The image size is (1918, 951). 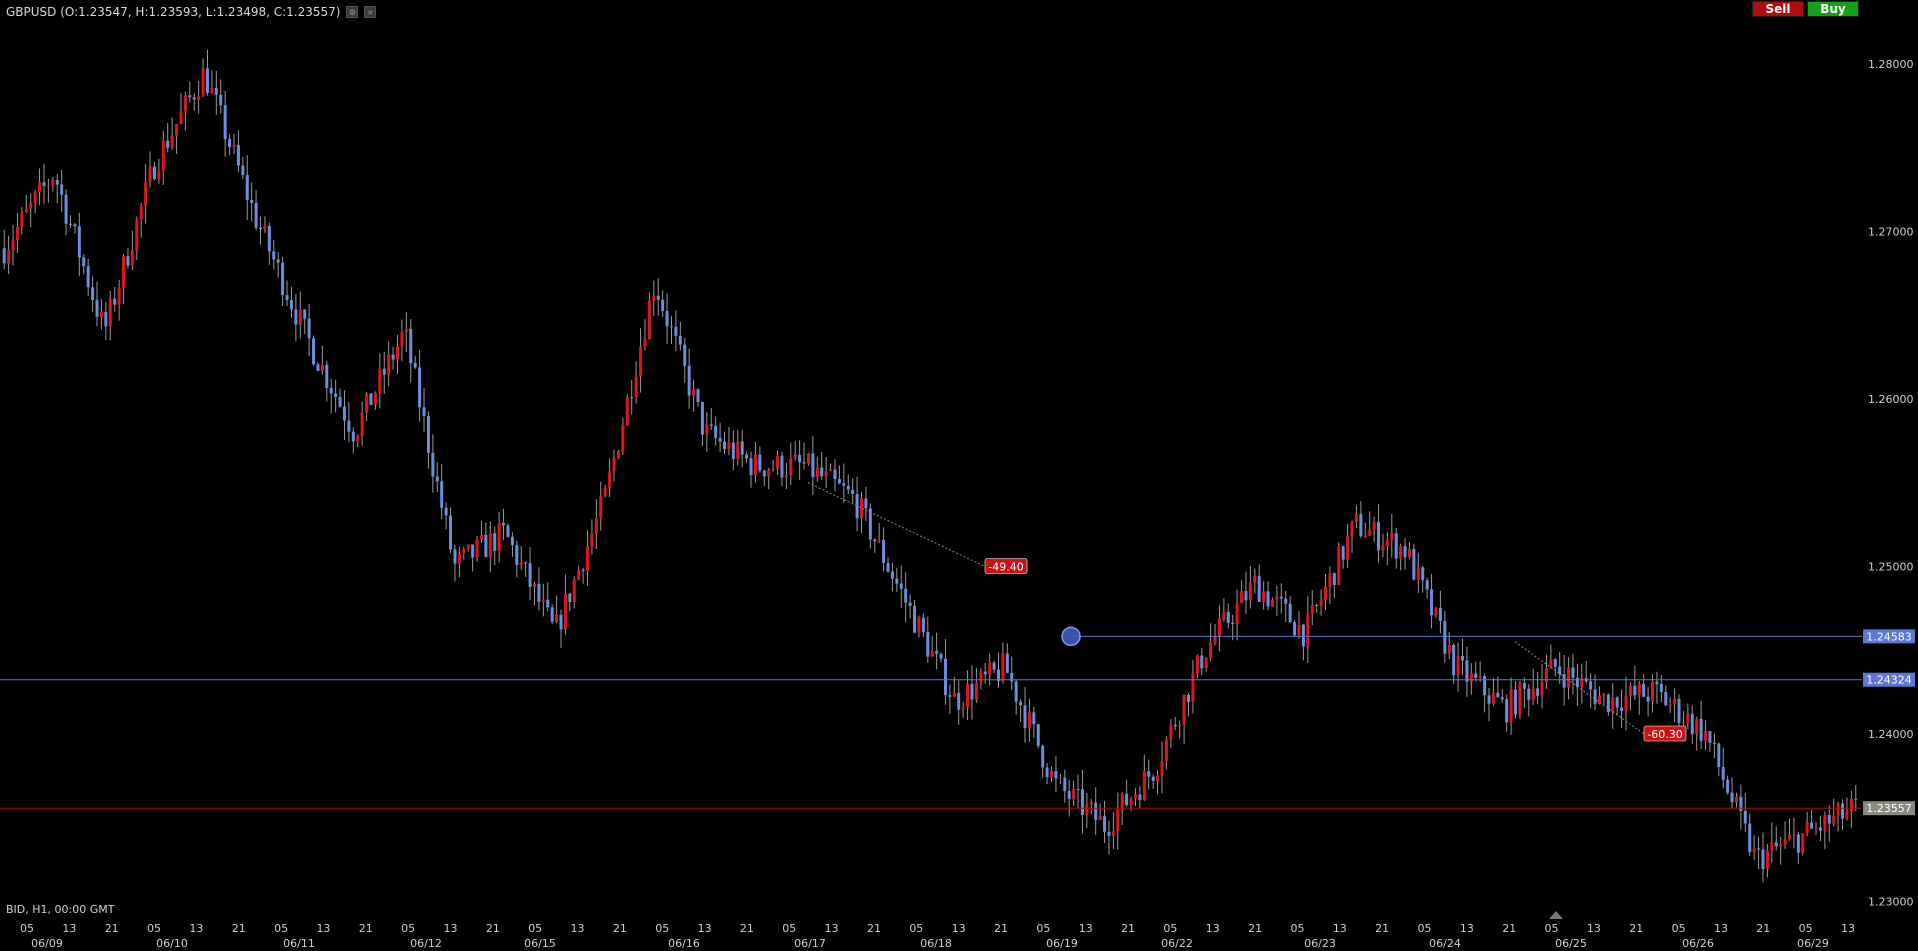 I want to click on time-axis-date: 06/16, so click(x=684, y=943).